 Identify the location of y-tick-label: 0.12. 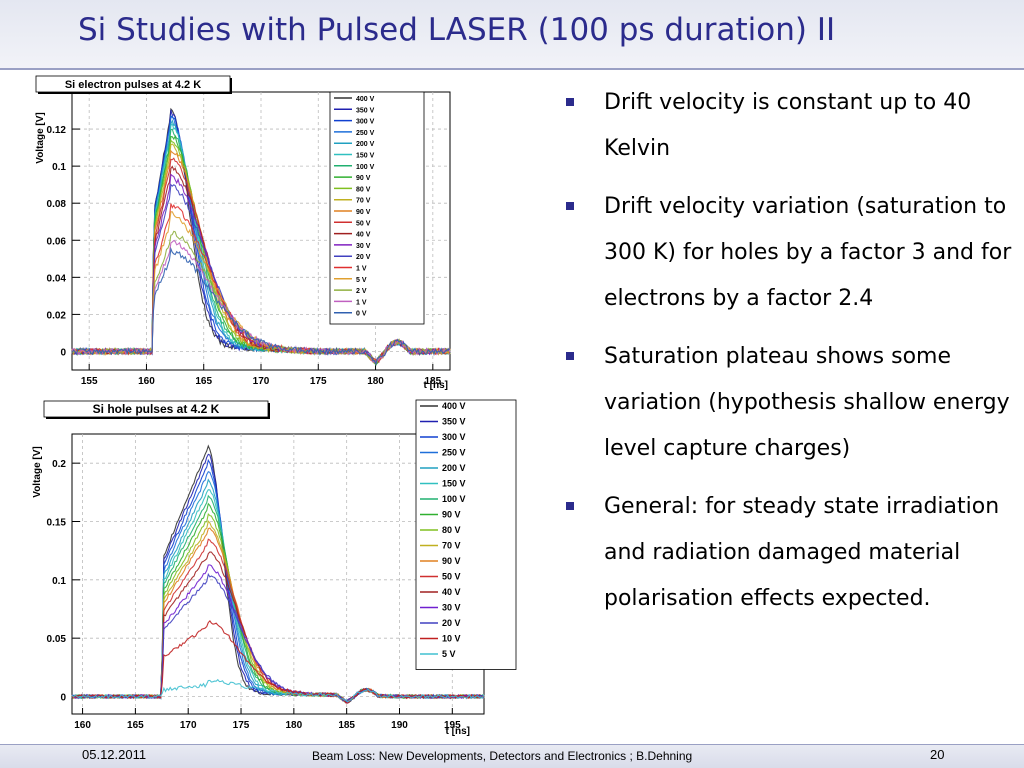
(57, 130).